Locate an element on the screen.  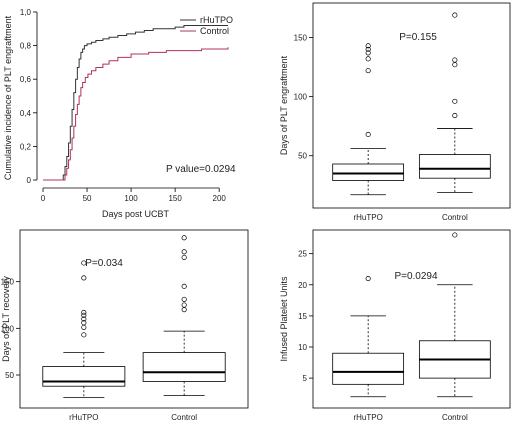
y-axis-label: Cumulative incidence of PLT engraftment is located at coordinates (8, 97).